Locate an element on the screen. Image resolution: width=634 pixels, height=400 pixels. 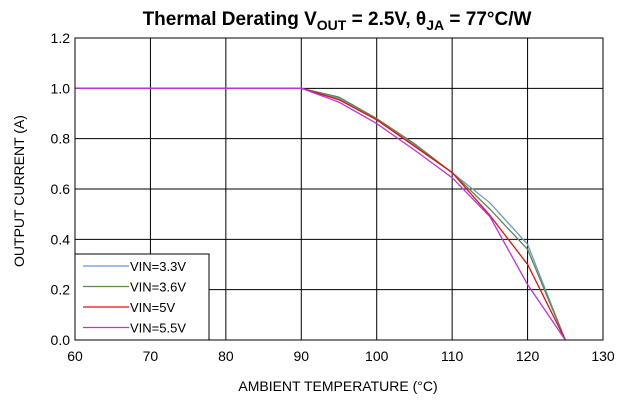
y-tick-label: 0.8 is located at coordinates (61, 139).